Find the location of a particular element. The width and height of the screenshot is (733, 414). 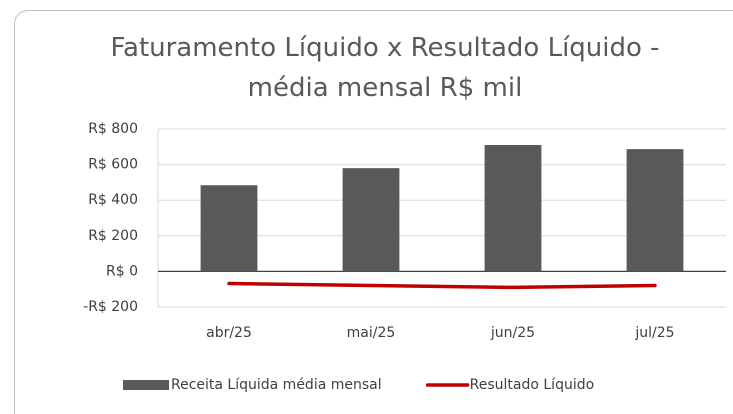

y-tick-label: R$ 600 is located at coordinates (113, 165).